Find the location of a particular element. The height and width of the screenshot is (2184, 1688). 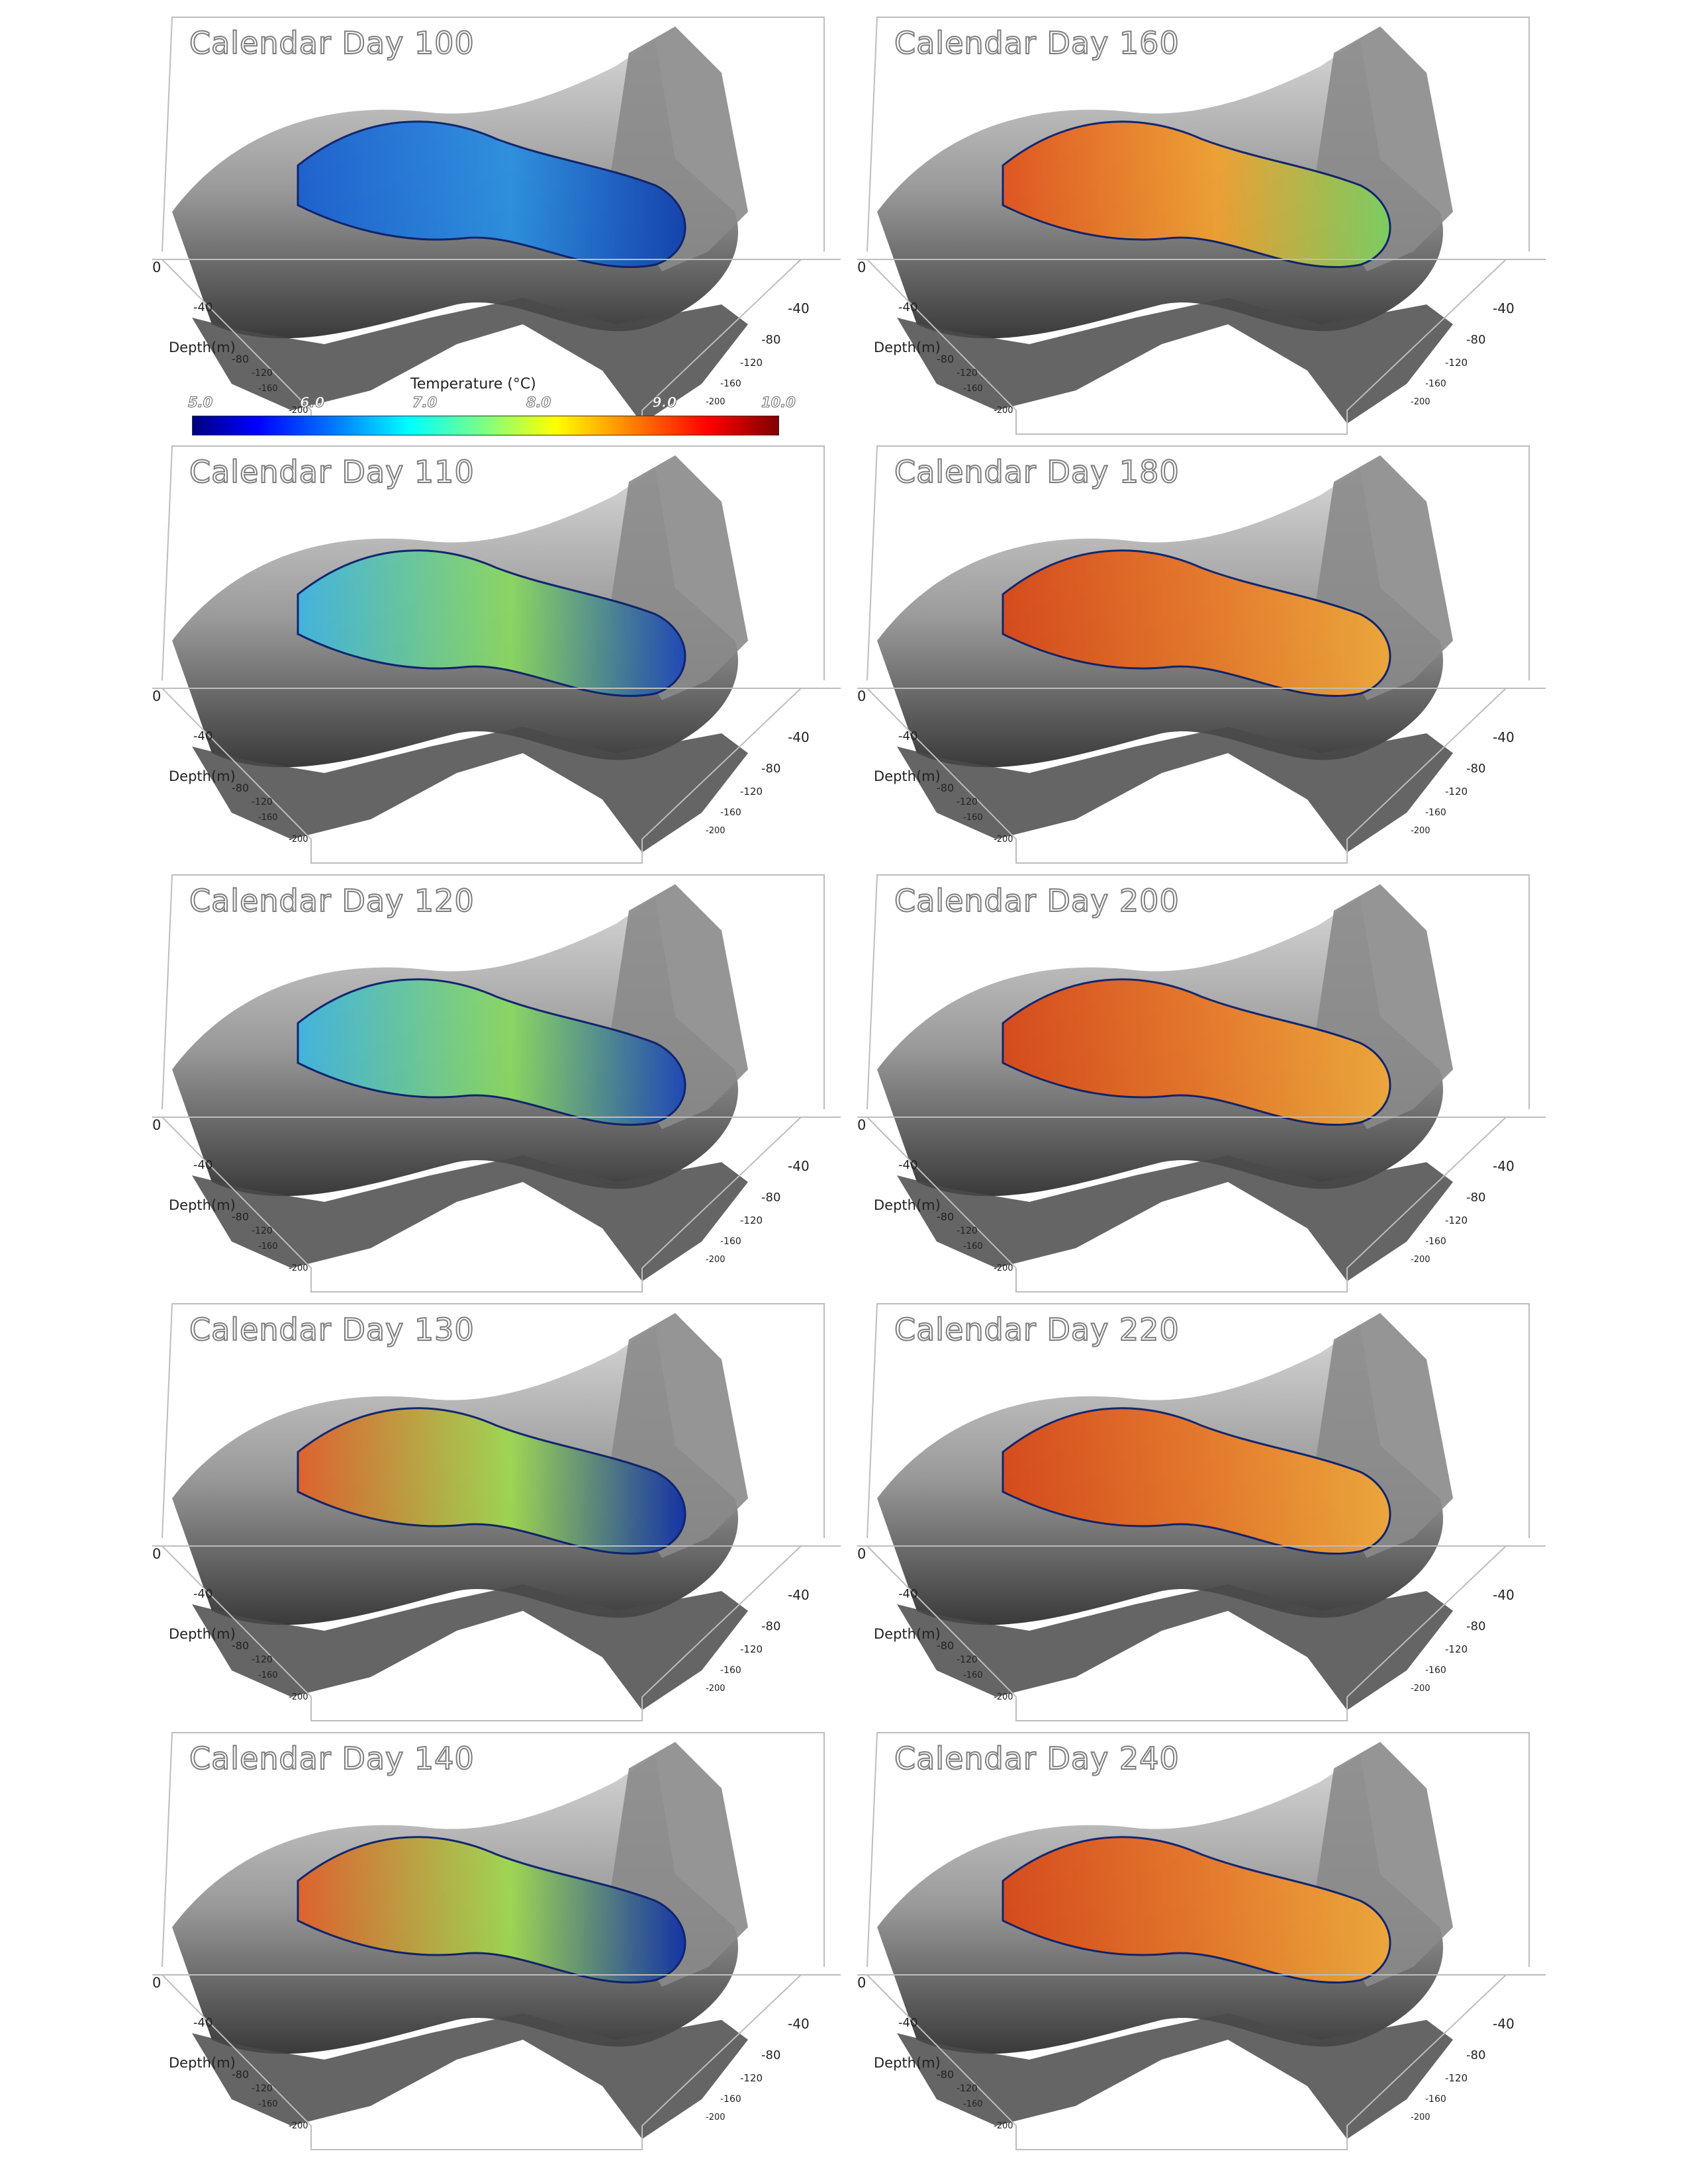

colorbar-tick-5: 5.0 is located at coordinates (200, 402).